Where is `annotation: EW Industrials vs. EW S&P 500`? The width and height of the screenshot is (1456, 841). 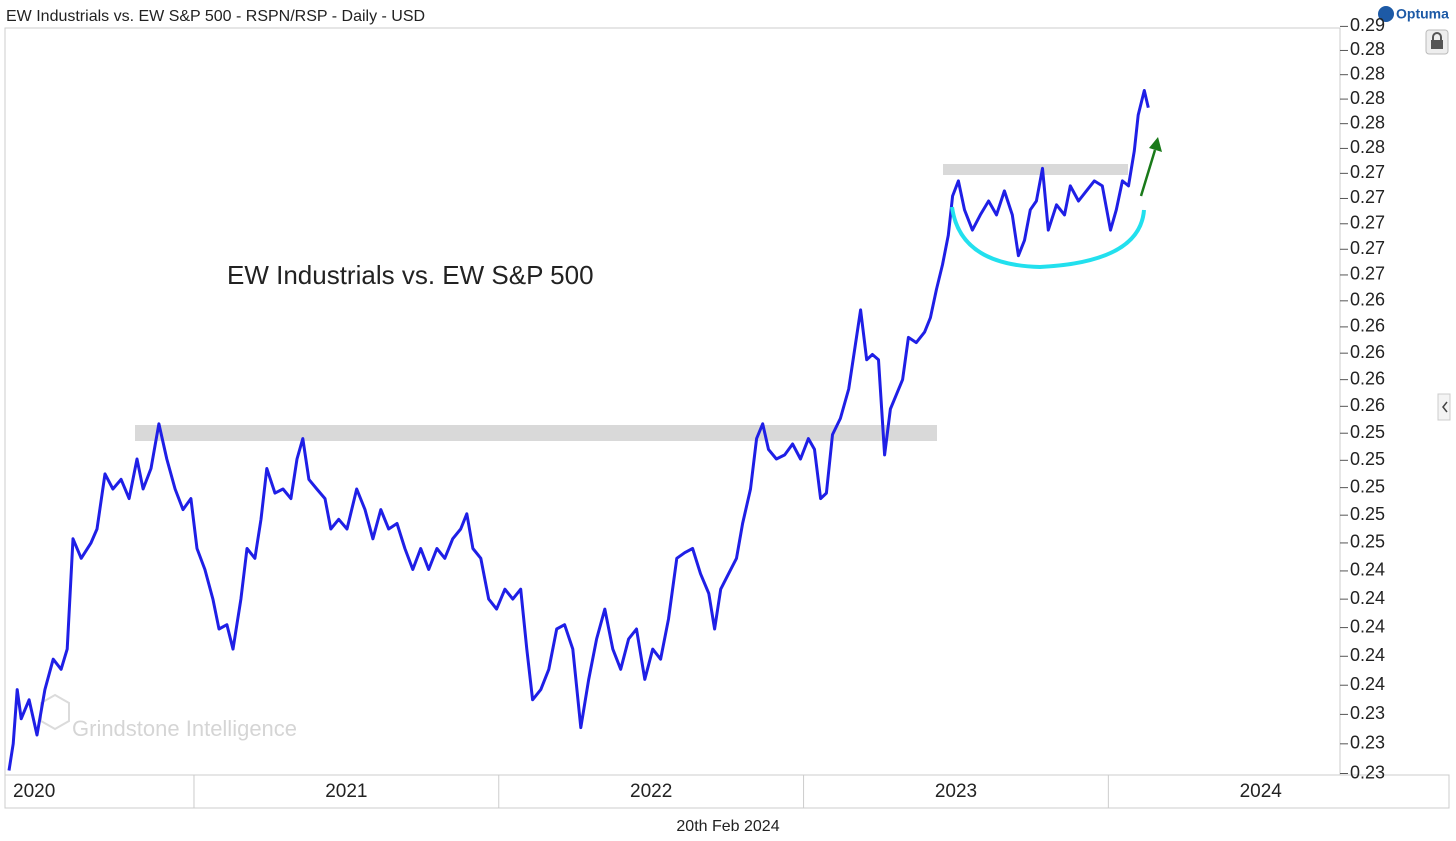 annotation: EW Industrials vs. EW S&P 500 is located at coordinates (410, 275).